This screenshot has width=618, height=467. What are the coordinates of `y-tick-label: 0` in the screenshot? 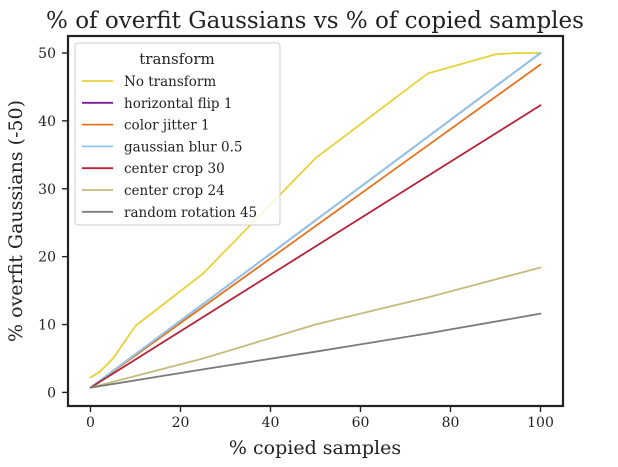 It's located at (51, 393).